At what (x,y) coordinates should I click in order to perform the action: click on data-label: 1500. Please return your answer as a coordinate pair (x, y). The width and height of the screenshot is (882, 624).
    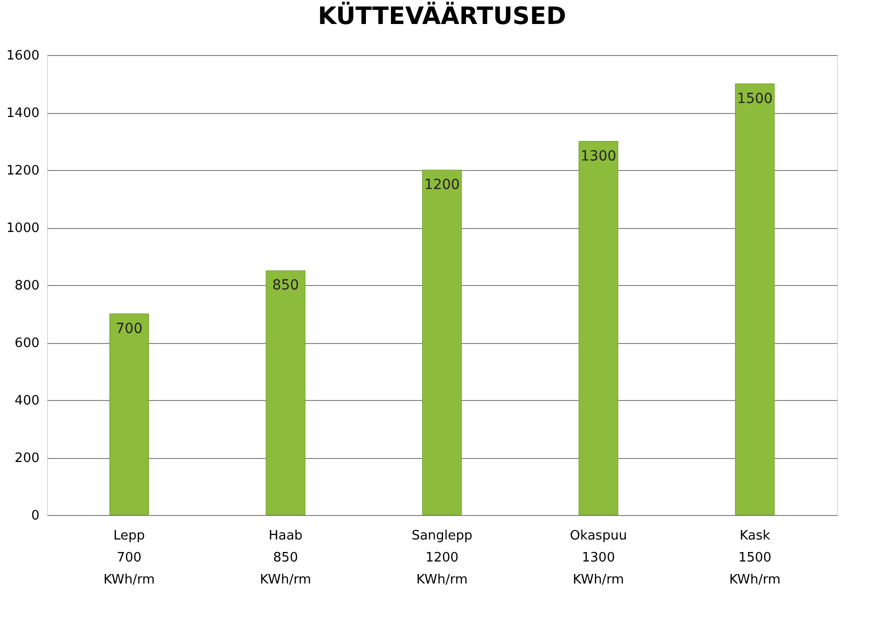
    Looking at the image, I should click on (755, 98).